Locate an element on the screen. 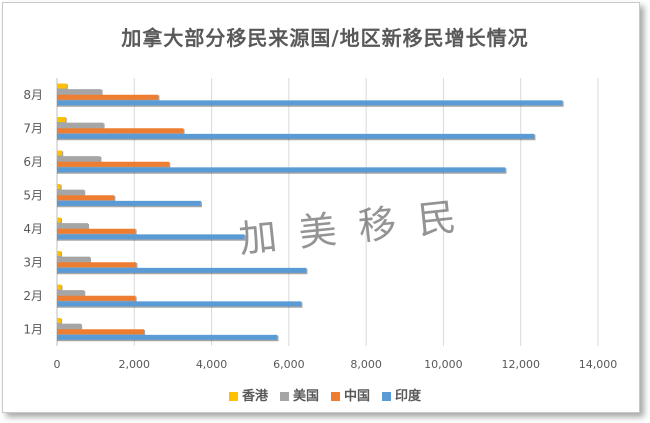 The image size is (650, 423). y-tick-label: 5月 is located at coordinates (33, 195).